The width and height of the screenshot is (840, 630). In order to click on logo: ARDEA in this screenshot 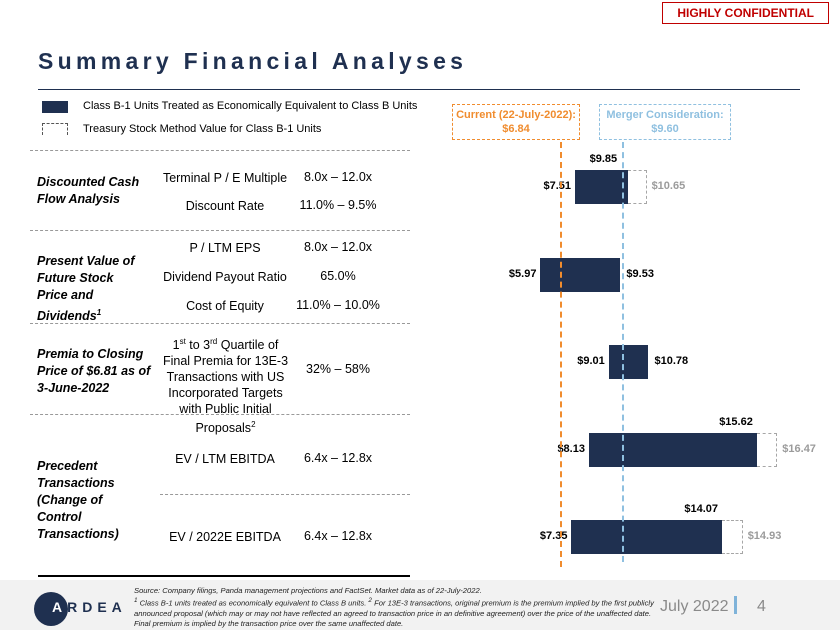, I will do `click(89, 607)`.